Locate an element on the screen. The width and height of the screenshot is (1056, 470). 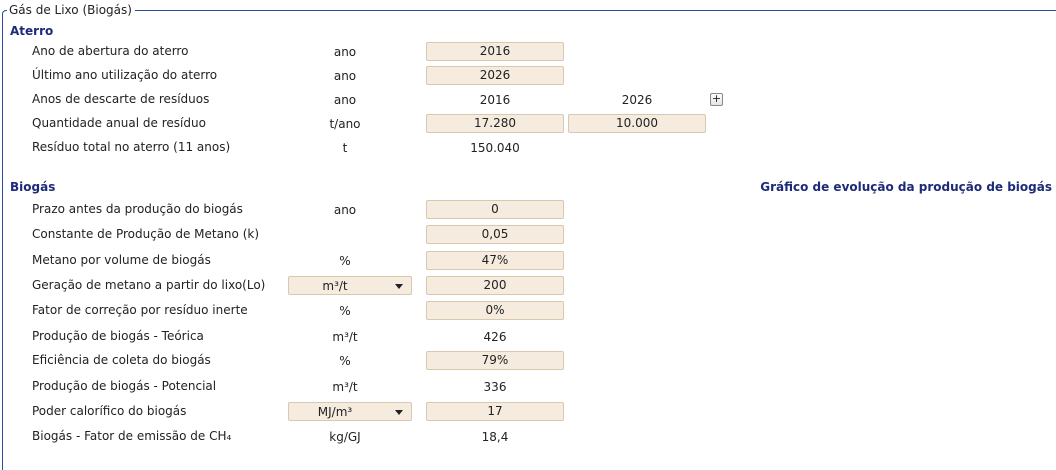
row-poder-calorifico: Poder calorífico do biogás MJ/m³ 17 is located at coordinates (528, 412).